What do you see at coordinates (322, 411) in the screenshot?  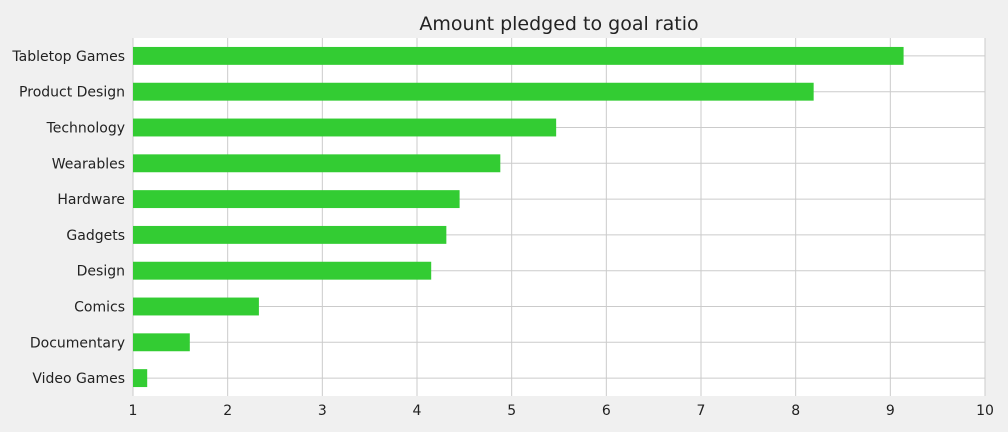 I see `x-tick-label: 3` at bounding box center [322, 411].